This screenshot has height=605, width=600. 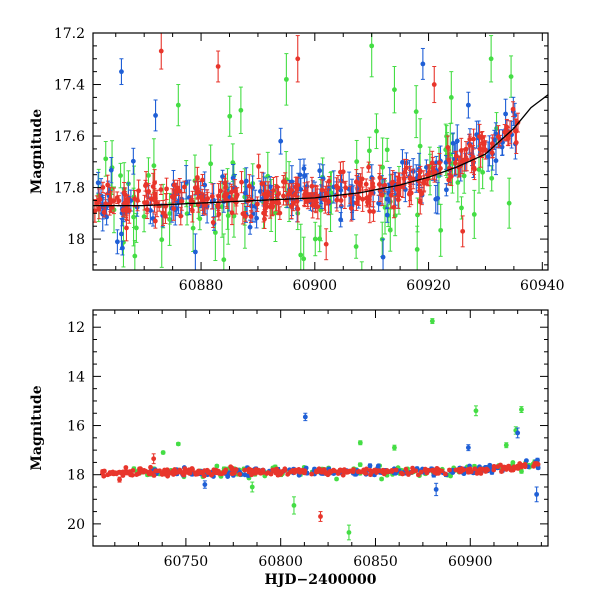 I want to click on x-tick-label: 60900, so click(x=315, y=286).